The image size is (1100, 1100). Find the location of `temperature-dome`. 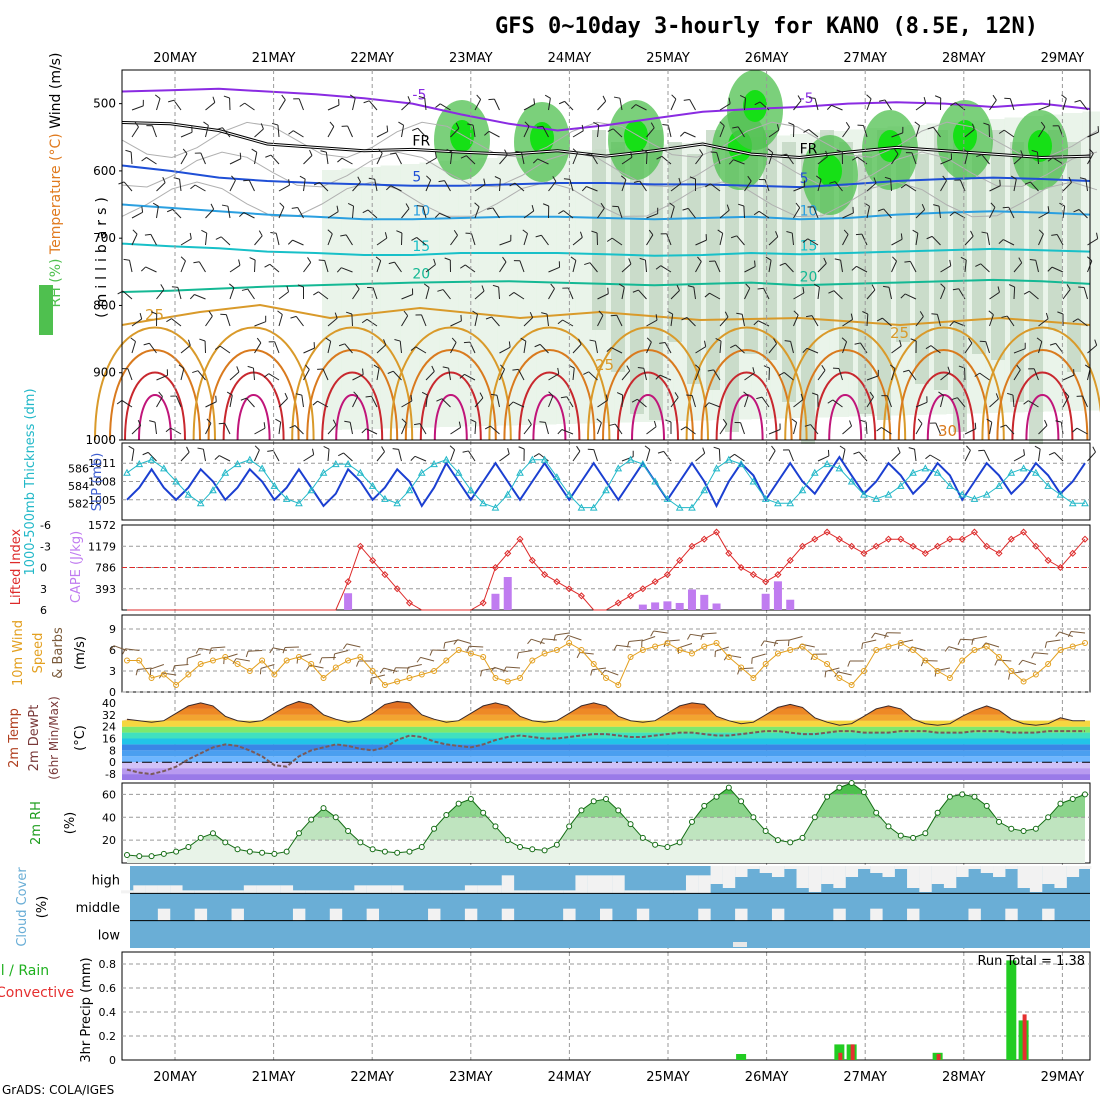

temperature-dome is located at coordinates (648, 406).